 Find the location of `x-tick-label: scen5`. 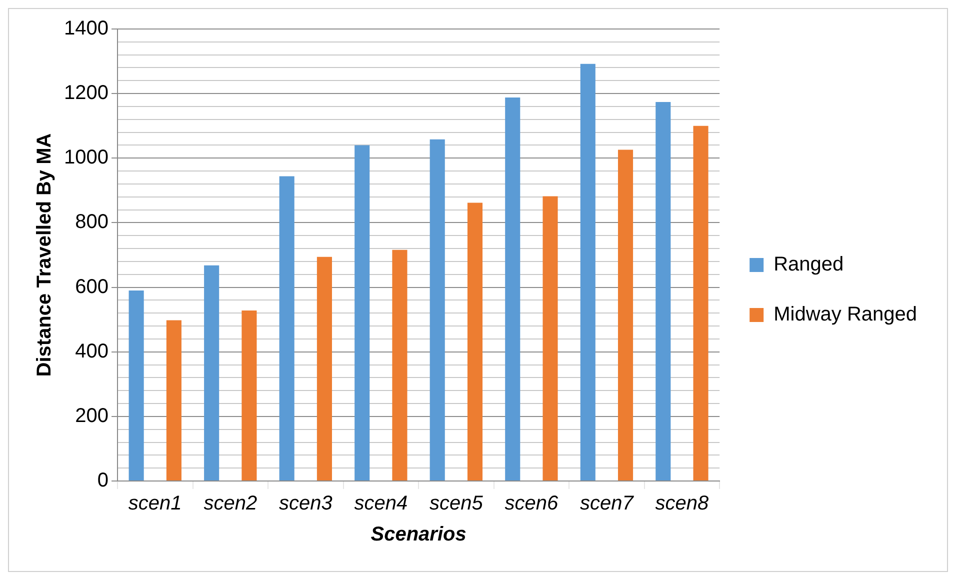

x-tick-label: scen5 is located at coordinates (456, 503).